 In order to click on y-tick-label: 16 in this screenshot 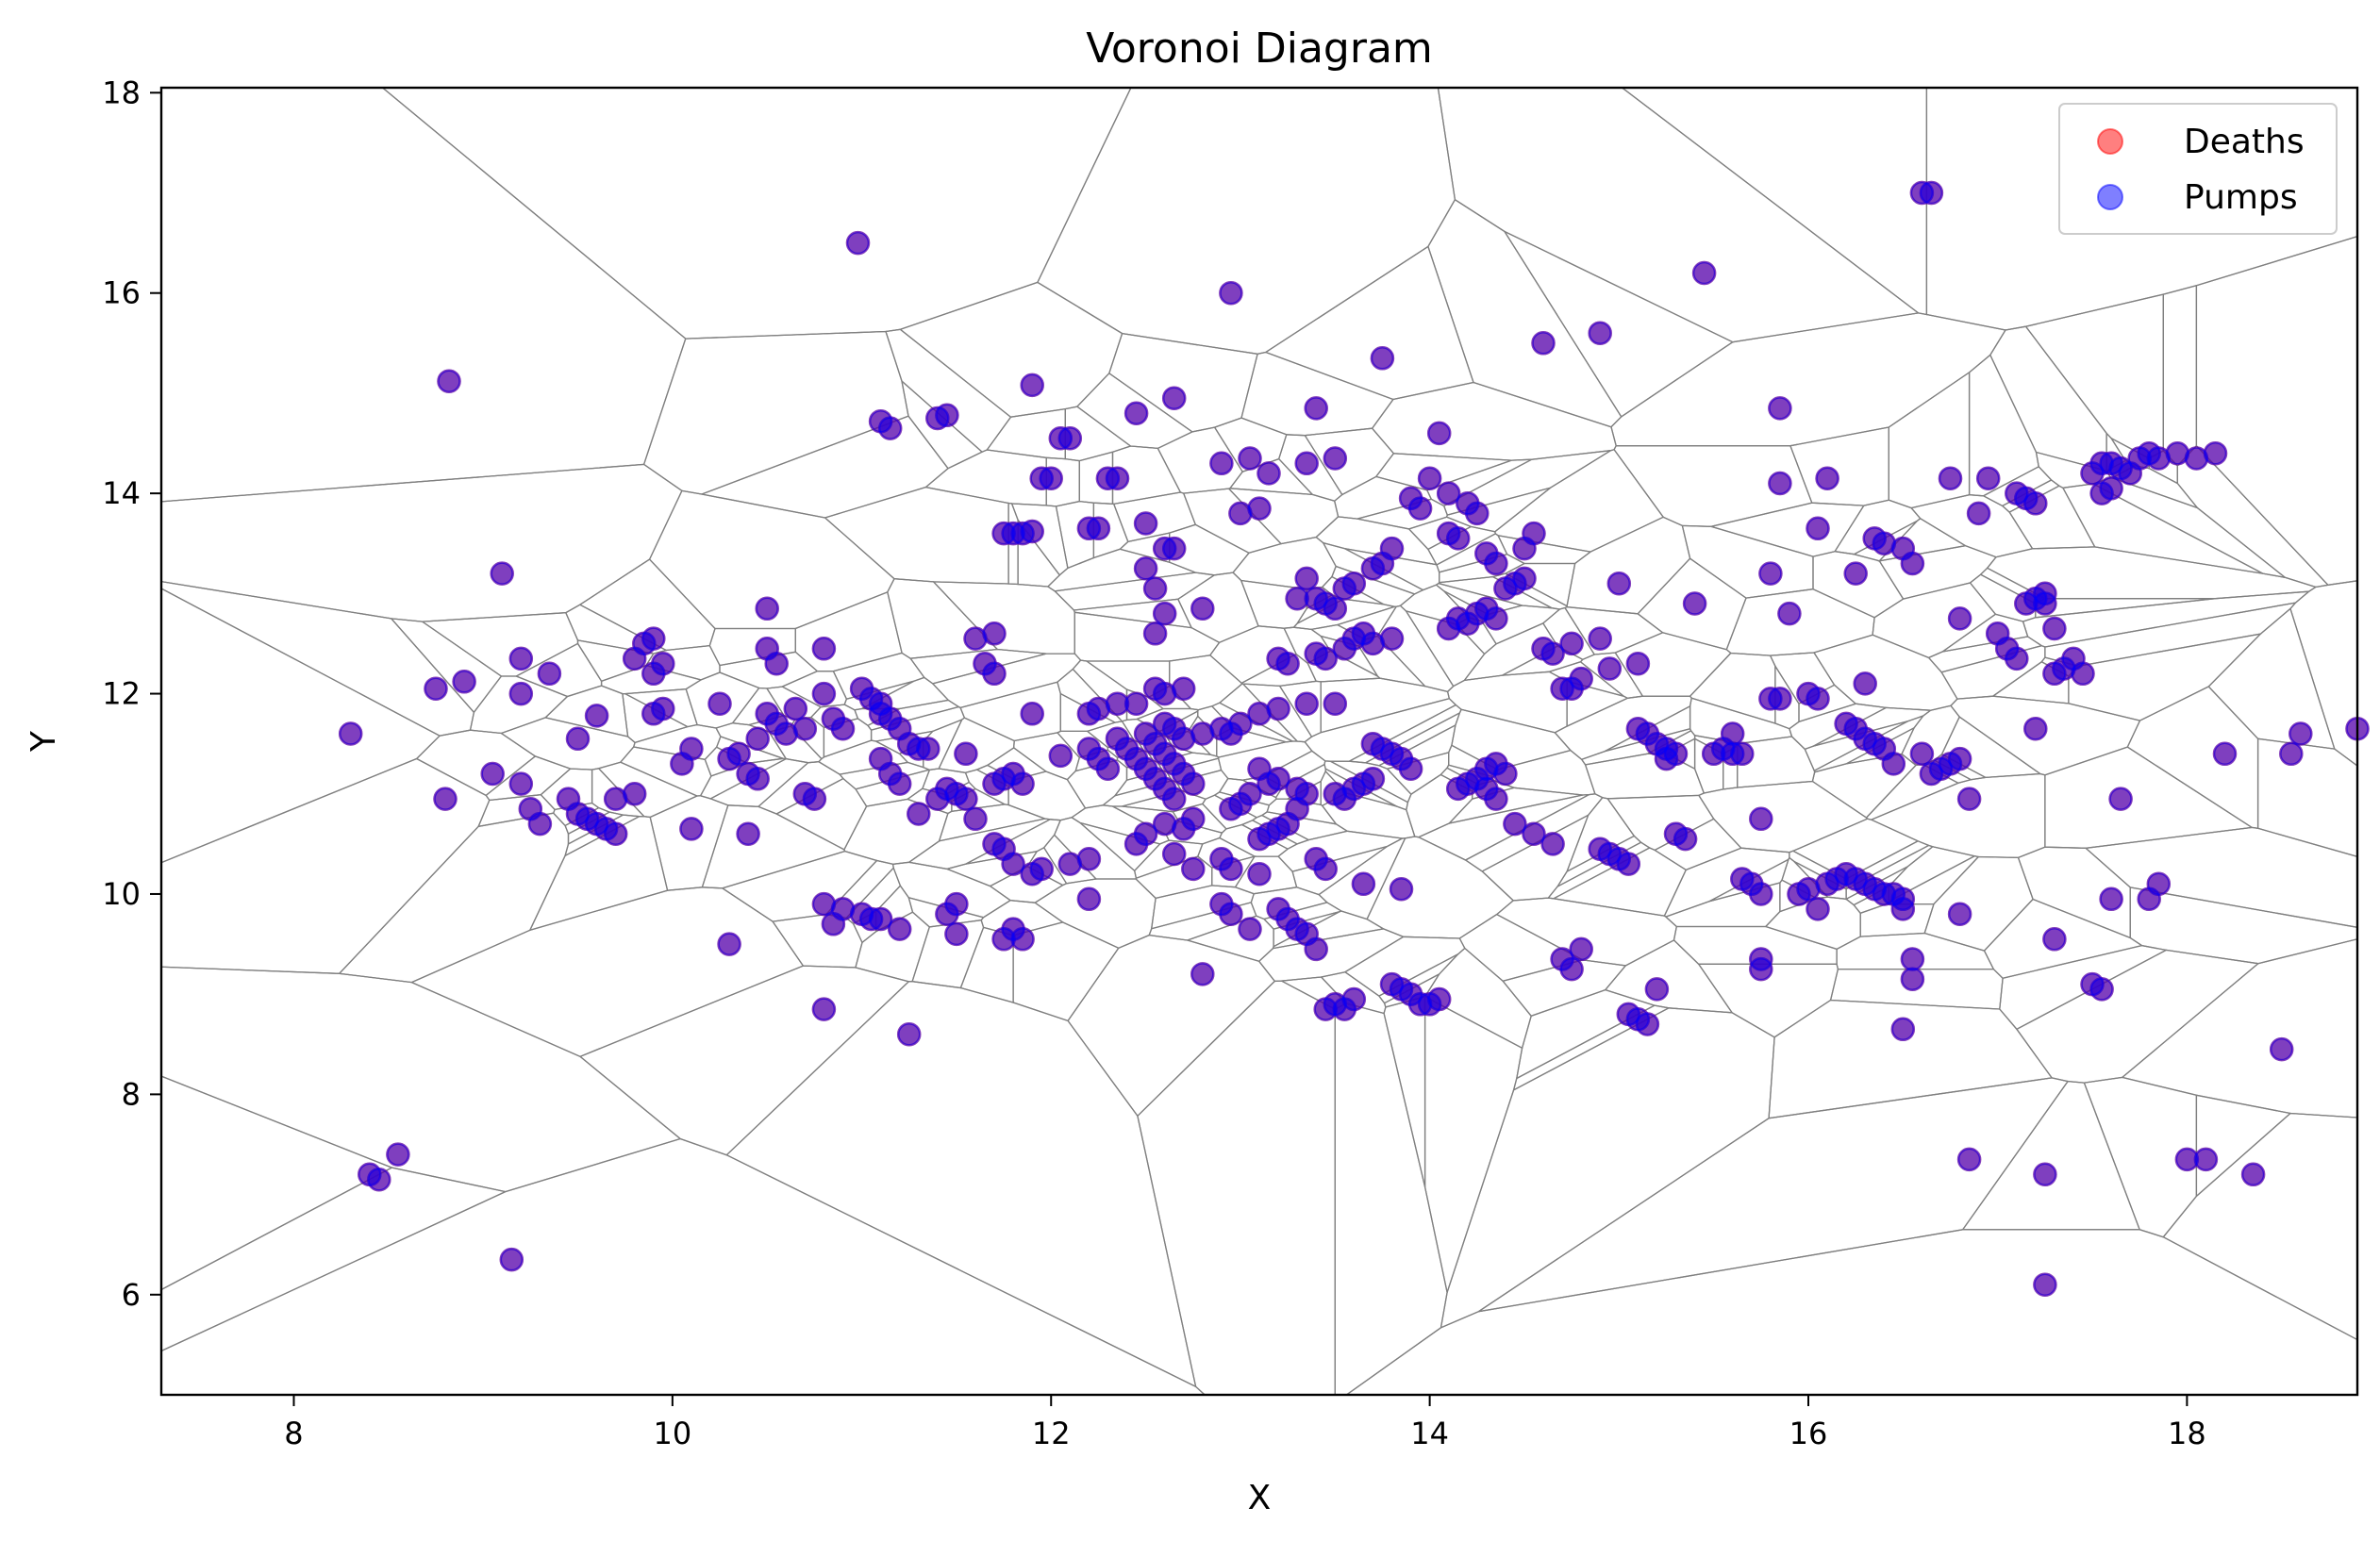, I will do `click(121, 293)`.